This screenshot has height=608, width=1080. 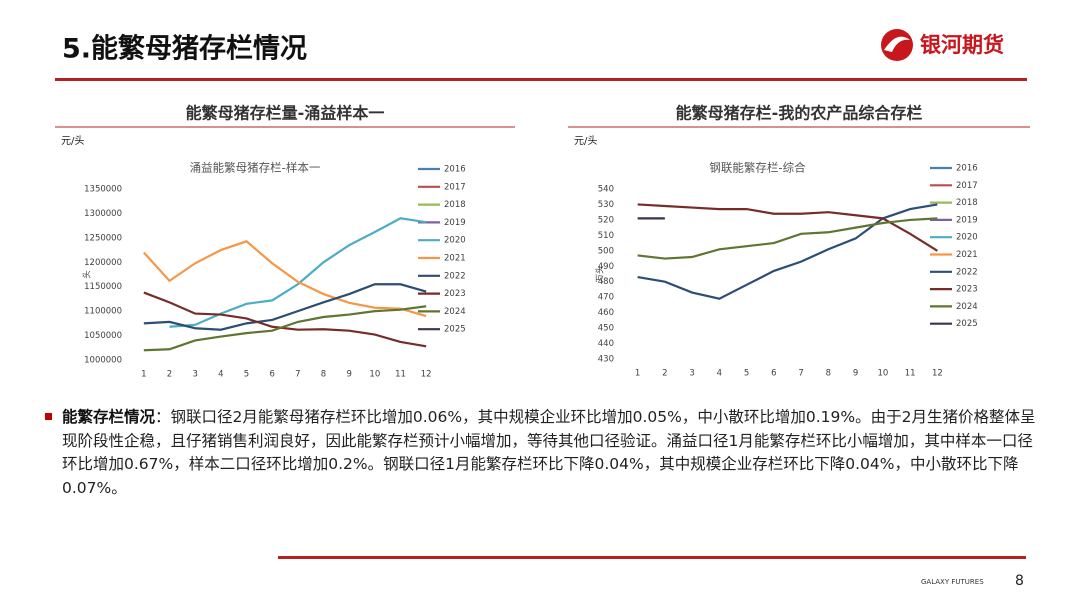 I want to click on y-tick-label: 470, so click(x=606, y=298).